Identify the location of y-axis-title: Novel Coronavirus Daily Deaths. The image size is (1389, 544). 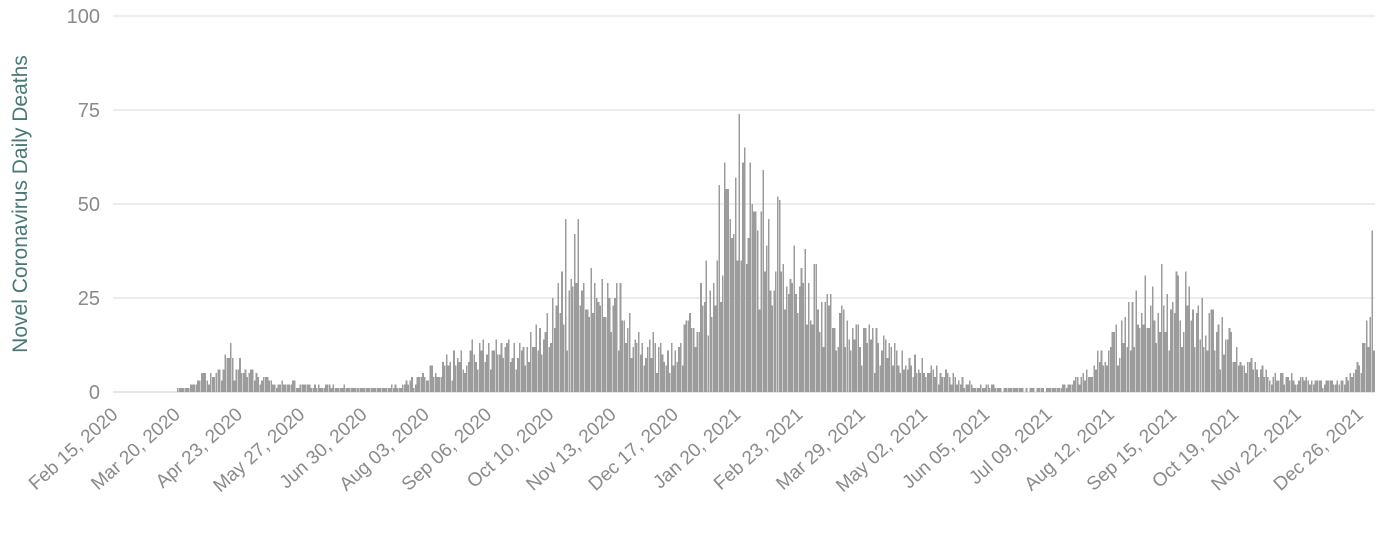
(20, 204).